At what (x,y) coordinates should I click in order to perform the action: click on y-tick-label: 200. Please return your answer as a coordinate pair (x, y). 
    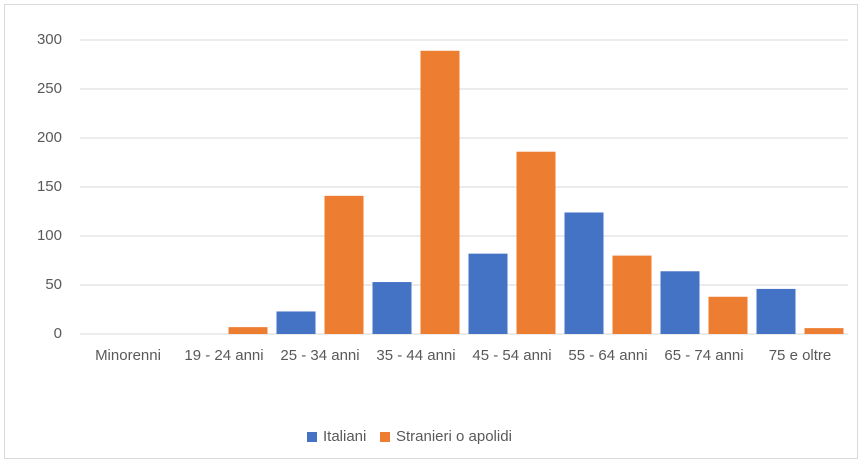
    Looking at the image, I should click on (49, 137).